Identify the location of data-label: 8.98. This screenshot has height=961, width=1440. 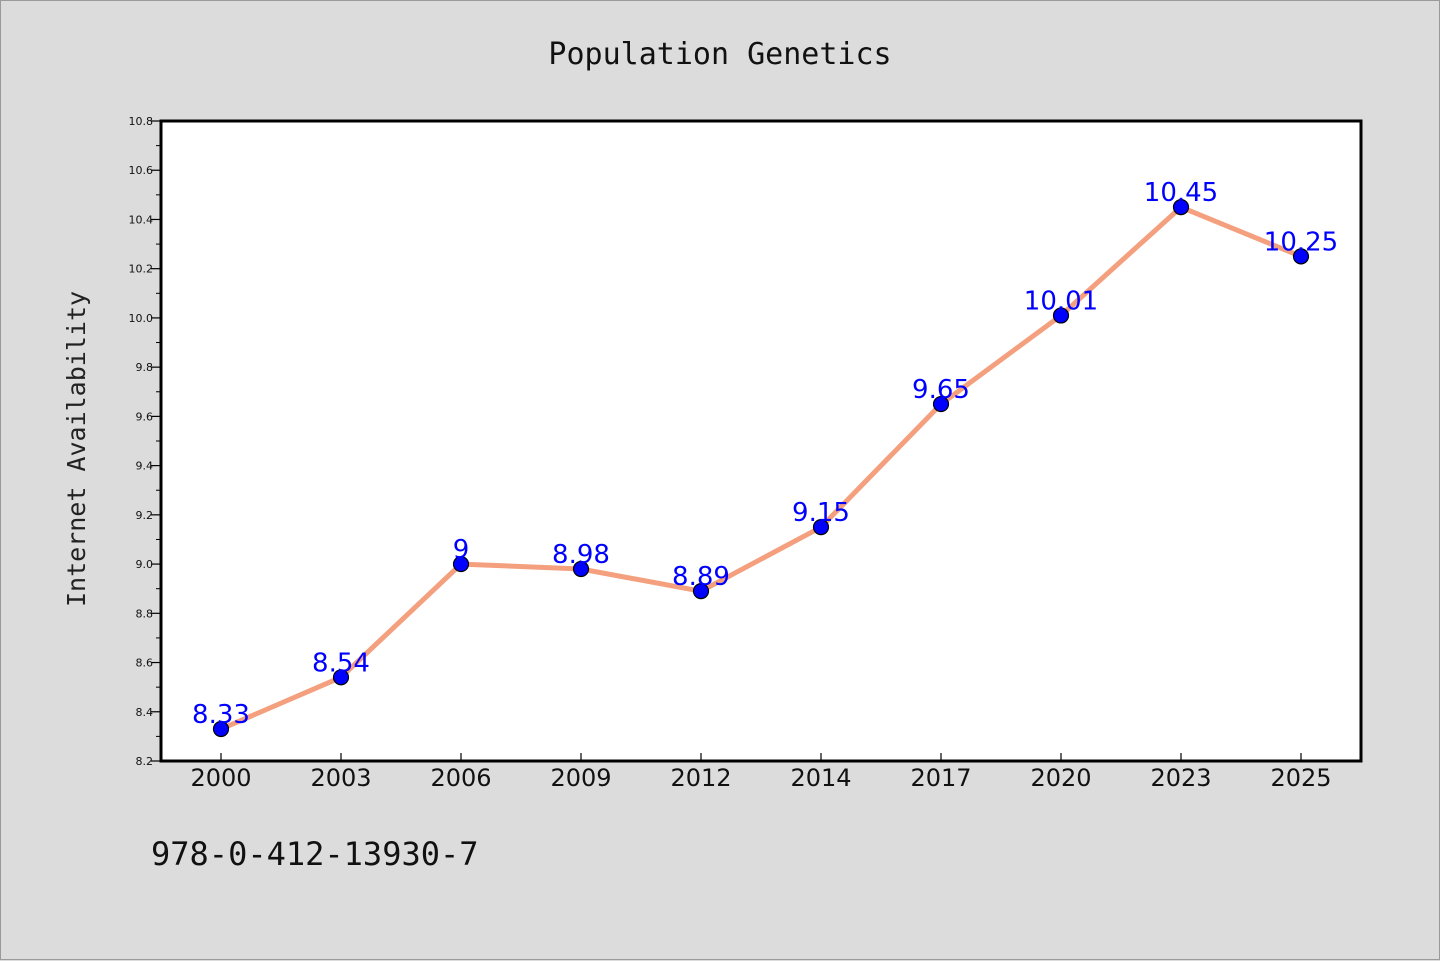
(581, 555).